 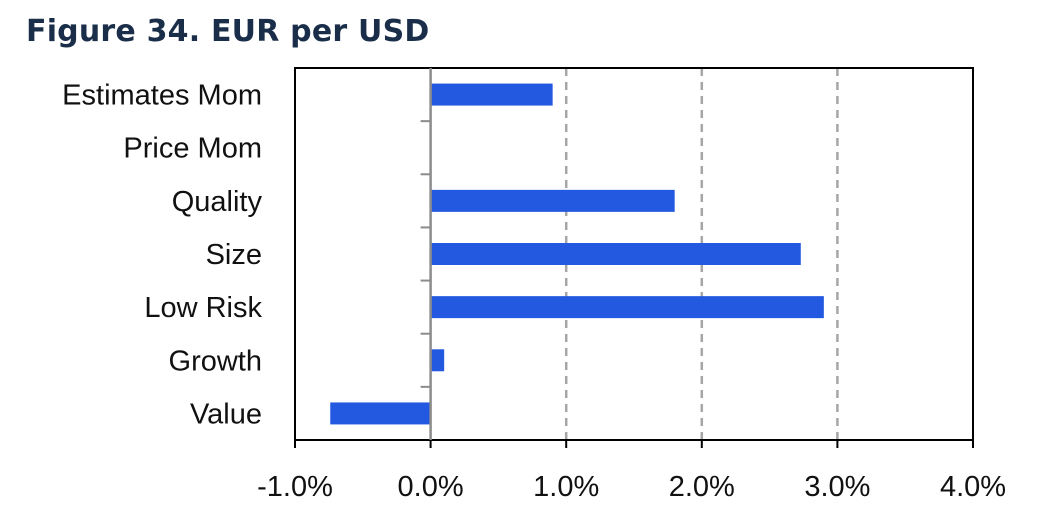 I want to click on x-tick-label: 0.0%, so click(x=431, y=487).